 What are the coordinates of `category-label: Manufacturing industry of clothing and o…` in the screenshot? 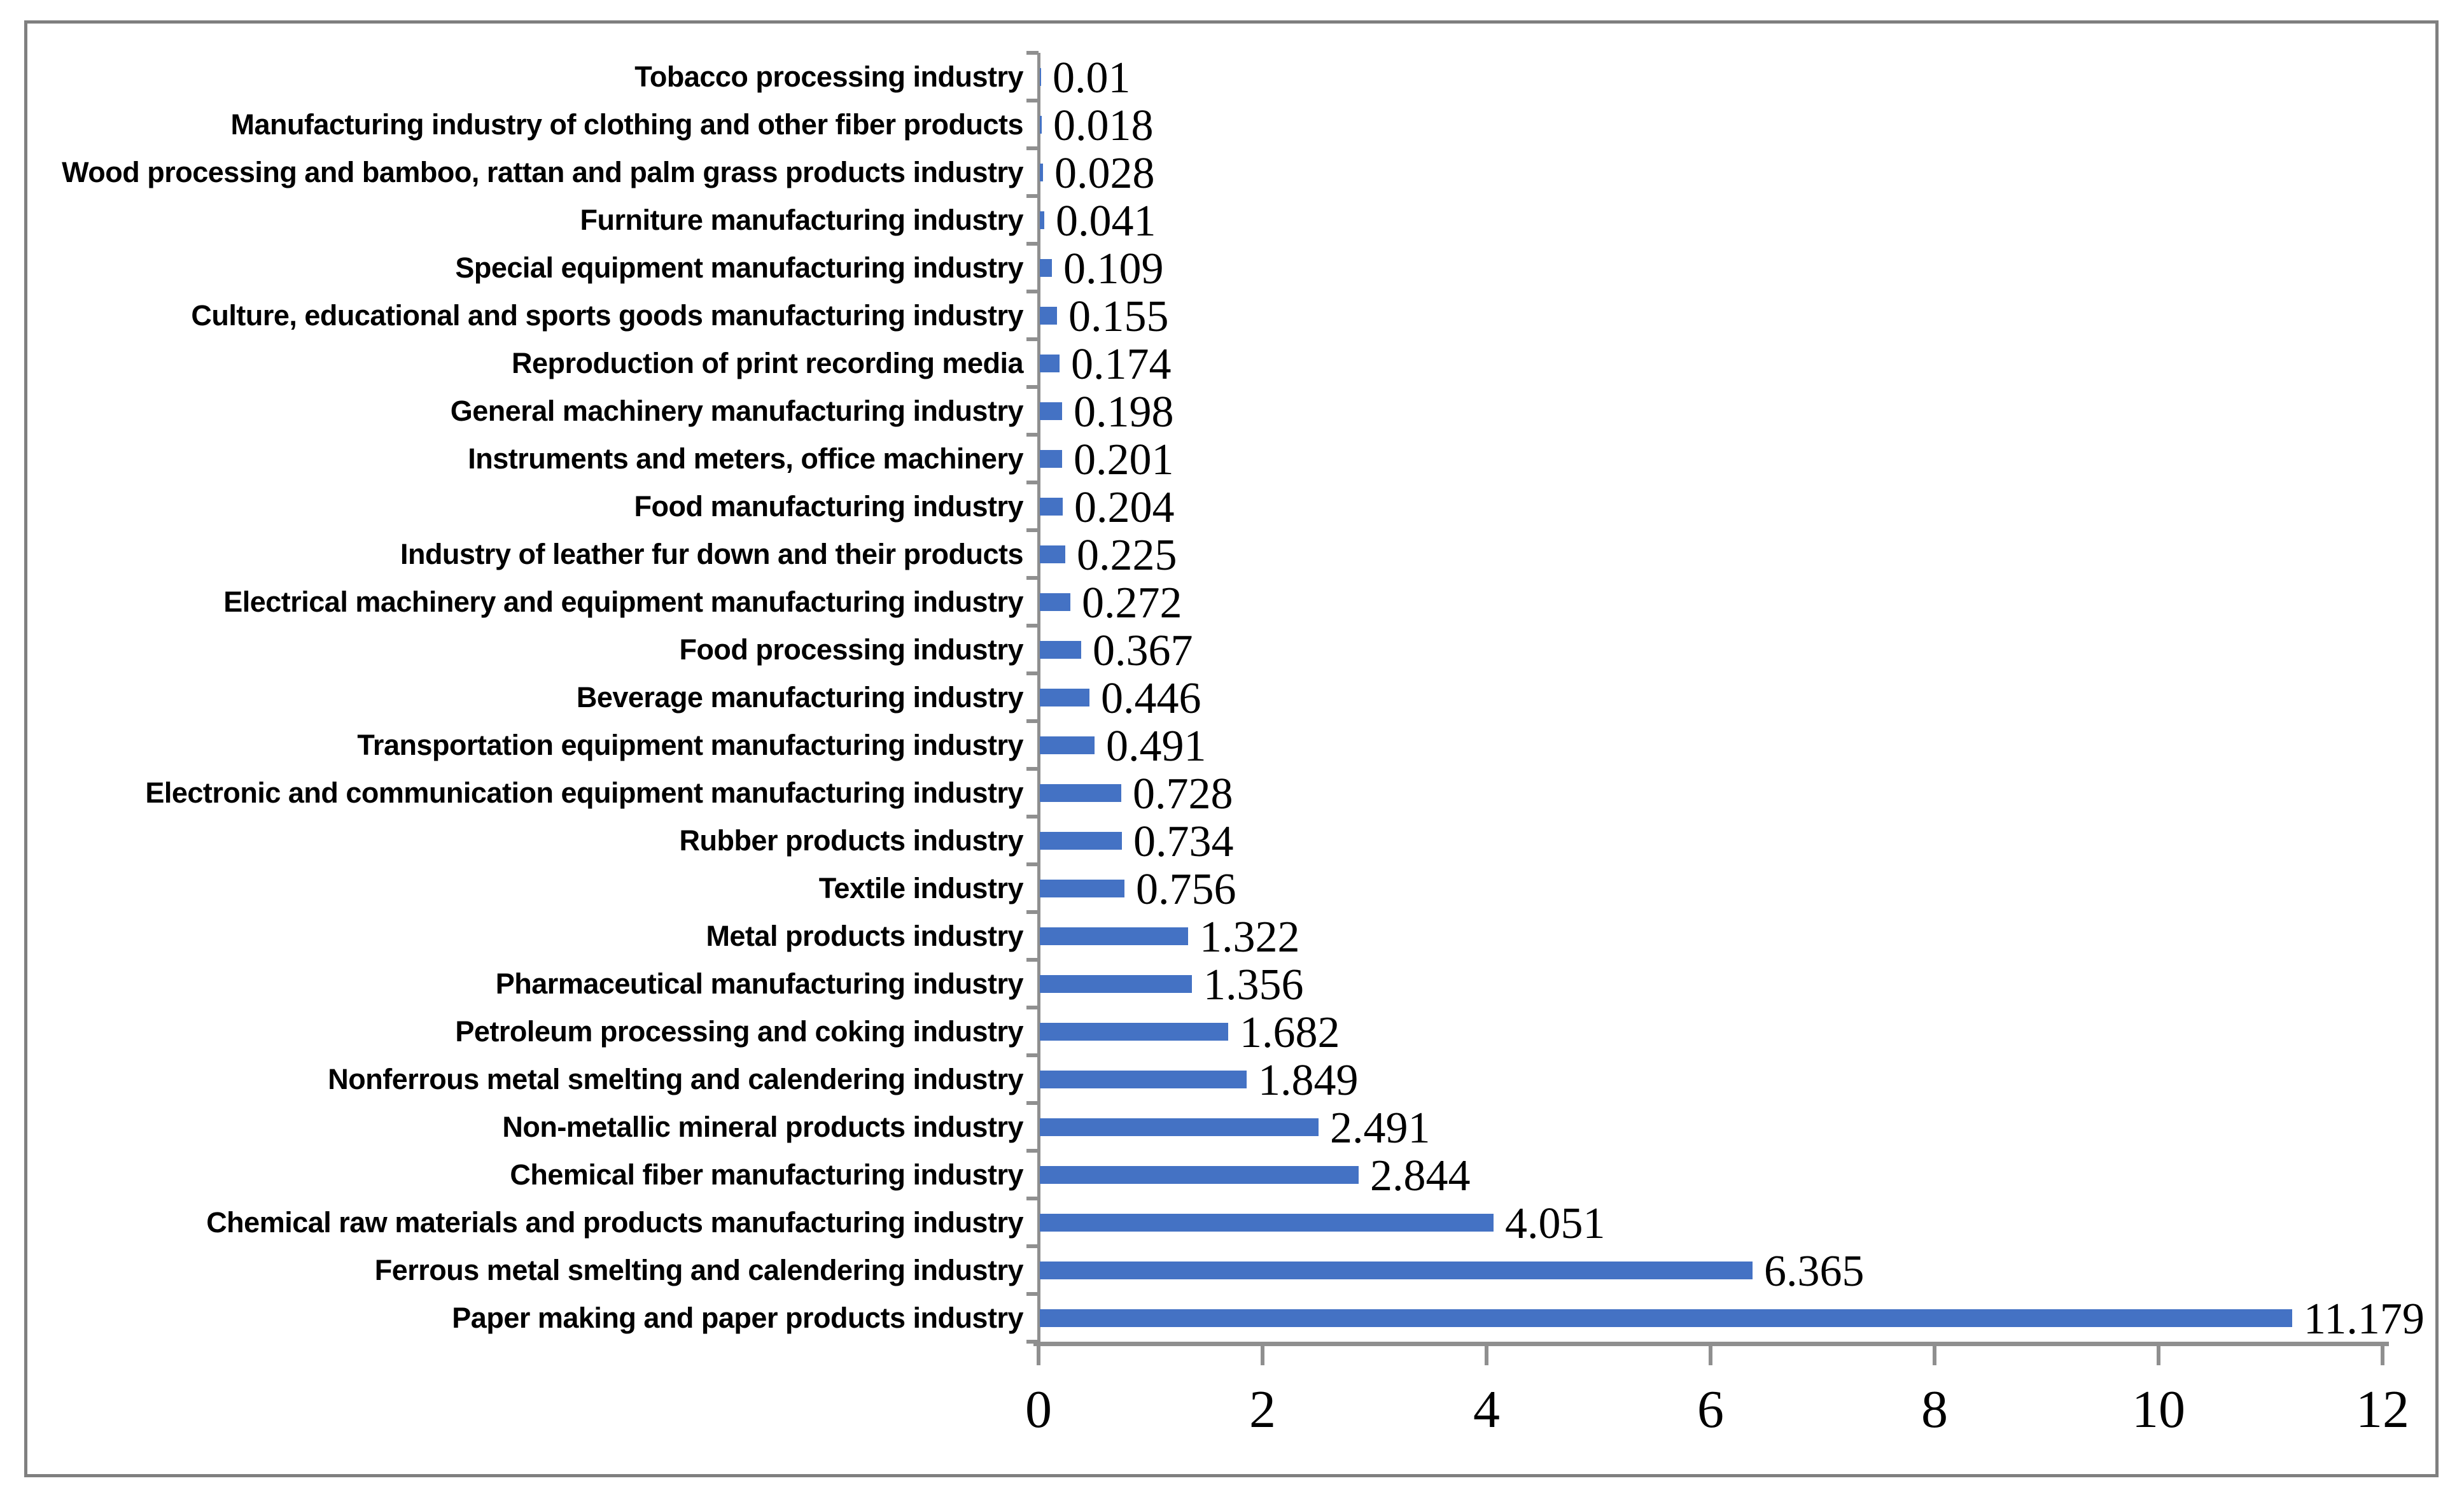 It's located at (627, 125).